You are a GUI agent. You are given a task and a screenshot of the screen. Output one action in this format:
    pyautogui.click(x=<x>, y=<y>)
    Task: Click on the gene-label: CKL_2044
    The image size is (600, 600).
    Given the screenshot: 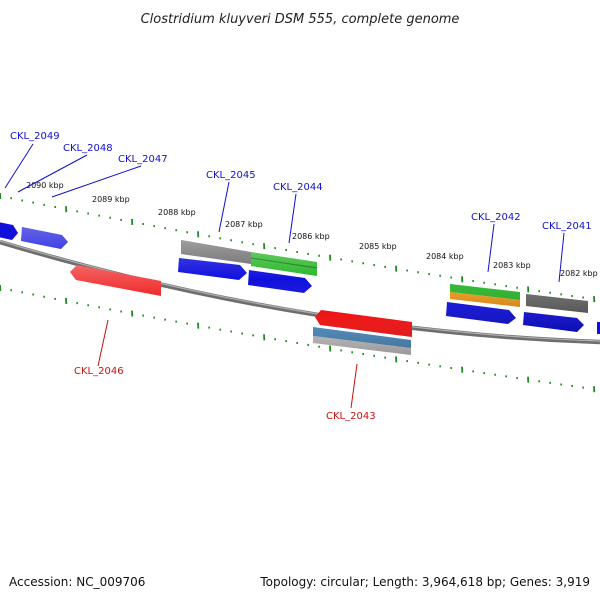 What is the action you would take?
    pyautogui.click(x=298, y=187)
    